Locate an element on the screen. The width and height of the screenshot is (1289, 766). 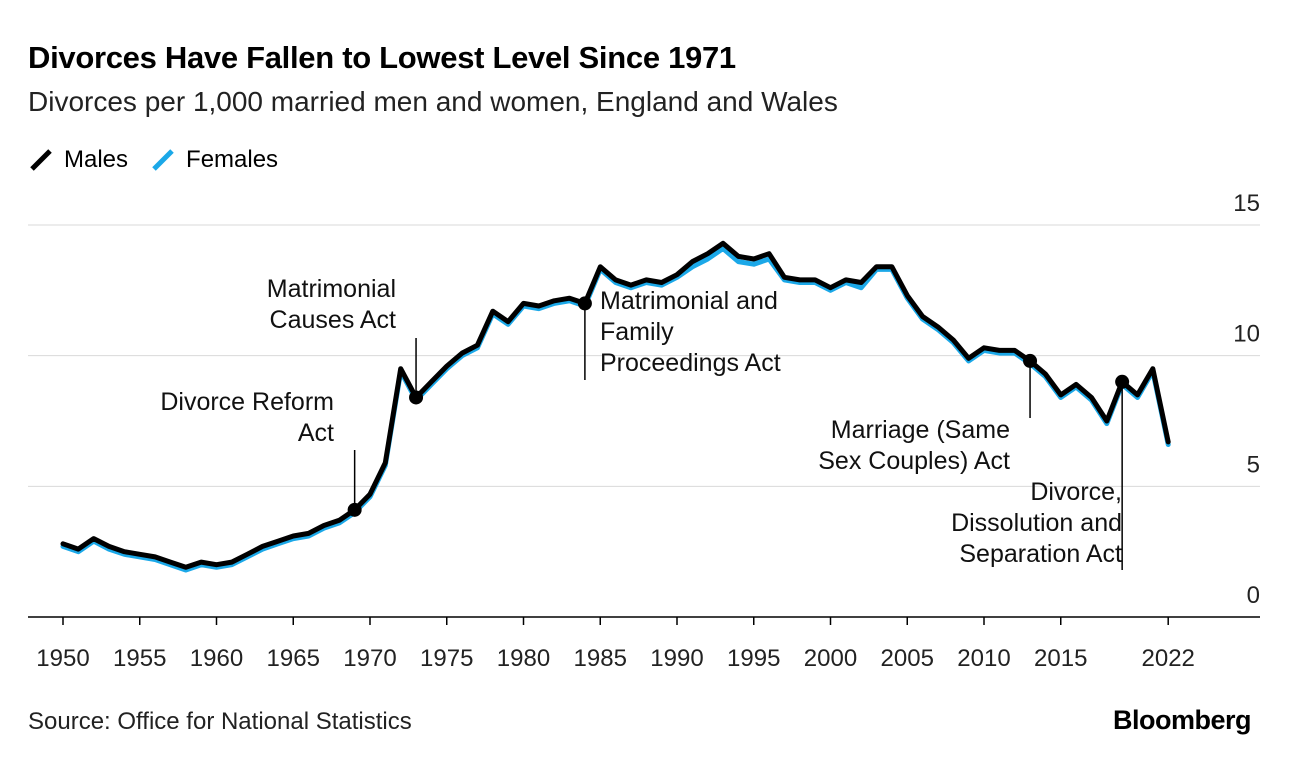
x-tick-label-2010: 2010 is located at coordinates (983, 658).